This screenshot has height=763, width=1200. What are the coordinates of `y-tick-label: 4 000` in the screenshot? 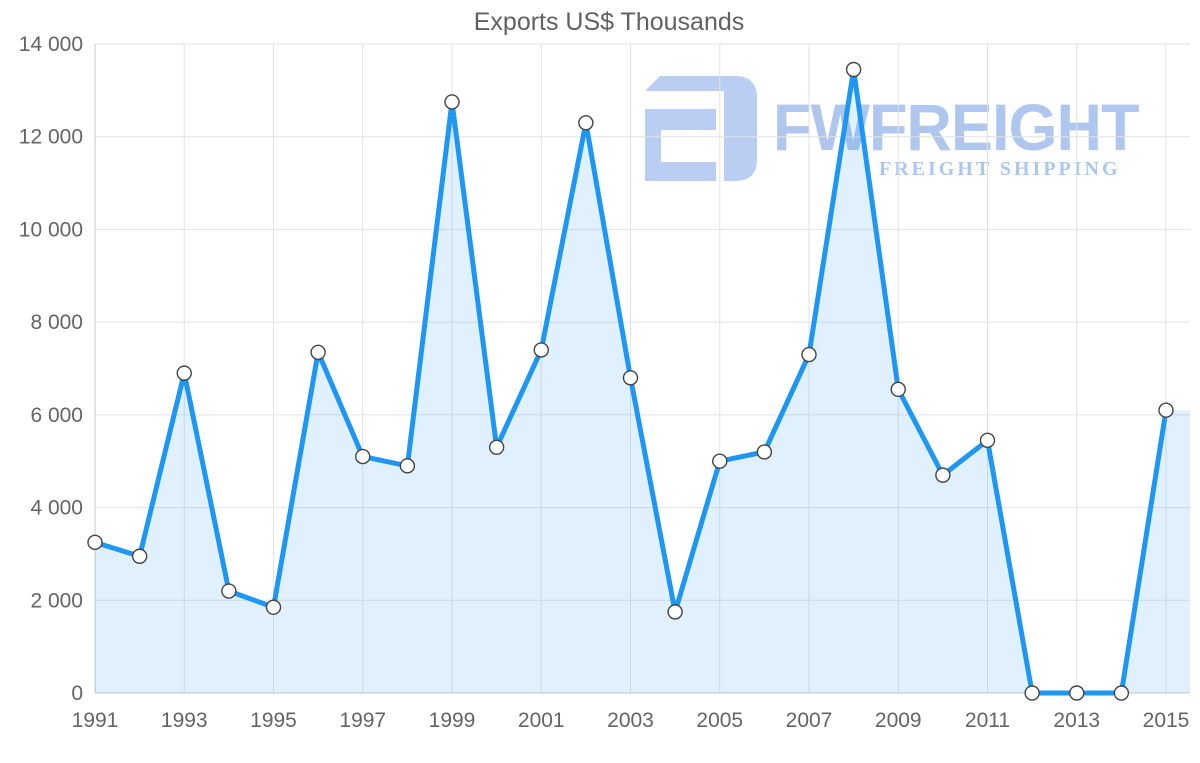 It's located at (56, 508).